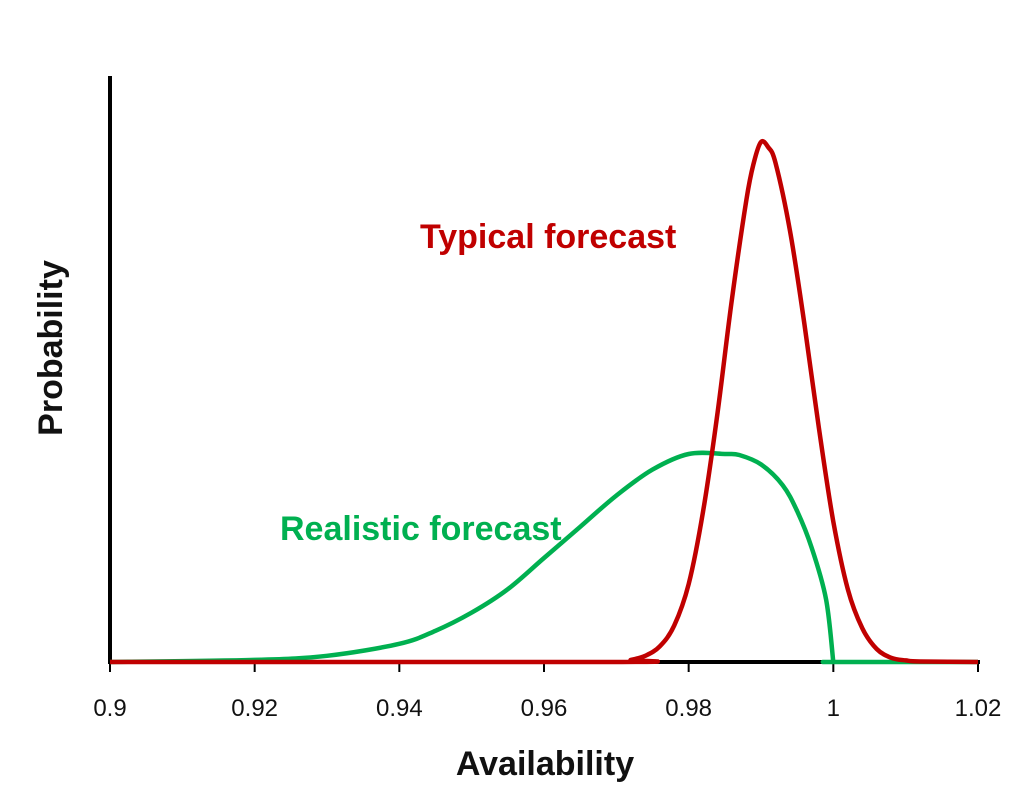 The image size is (1024, 796). What do you see at coordinates (978, 708) in the screenshot?
I see `x-tick-label: 1.02` at bounding box center [978, 708].